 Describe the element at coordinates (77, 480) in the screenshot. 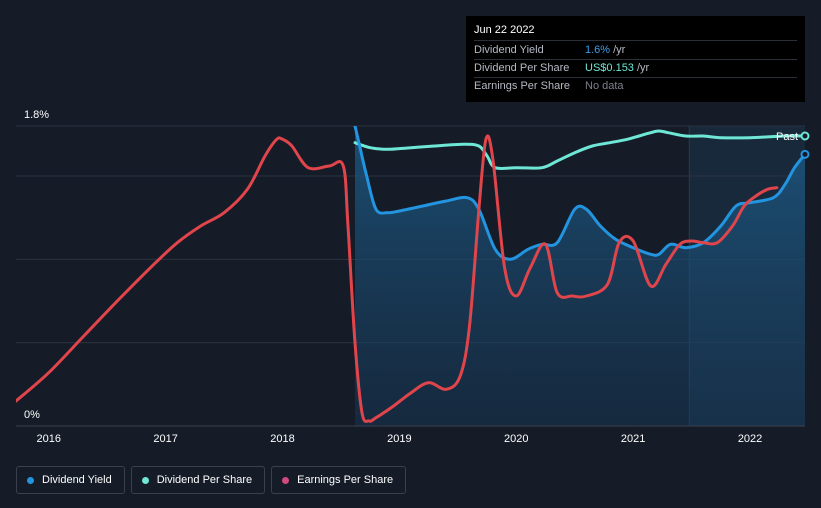

I see `legend-label: Dividend Yield` at that location.